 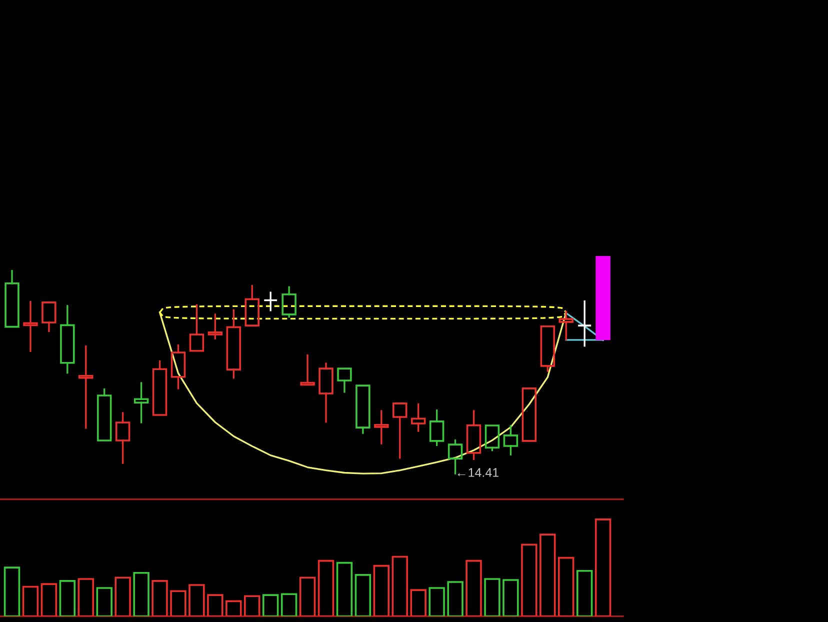 I want to click on annotation: ←14.41, so click(x=478, y=472).